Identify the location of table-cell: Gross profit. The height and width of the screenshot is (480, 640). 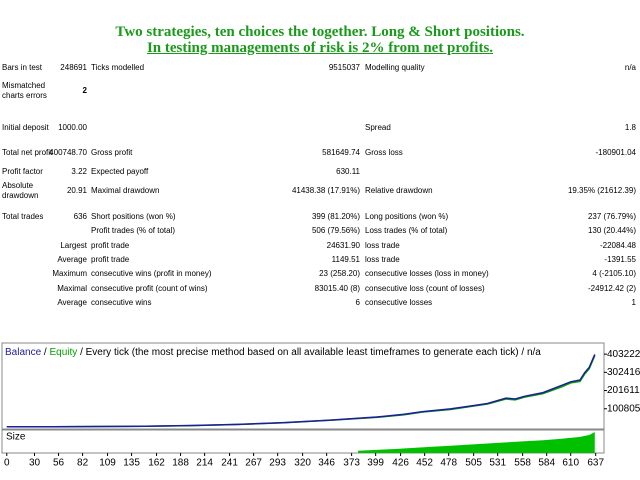
(112, 152).